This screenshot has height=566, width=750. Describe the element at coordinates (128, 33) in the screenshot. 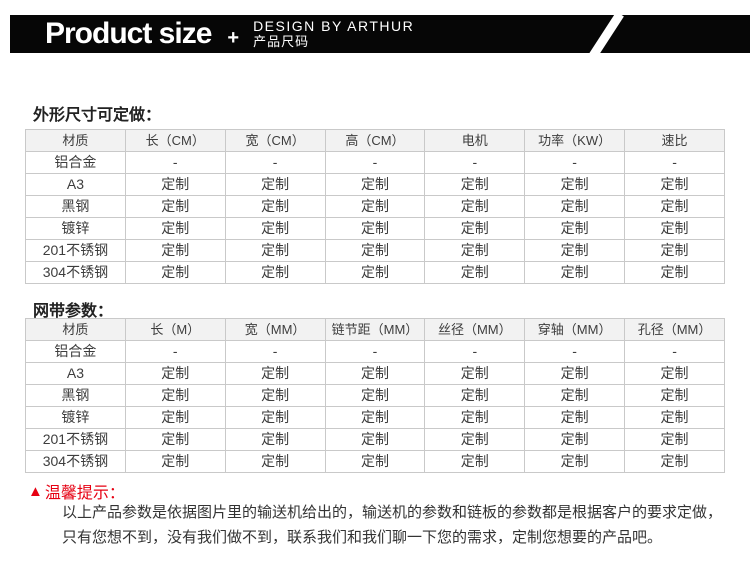

I see `page-title: Product size` at that location.